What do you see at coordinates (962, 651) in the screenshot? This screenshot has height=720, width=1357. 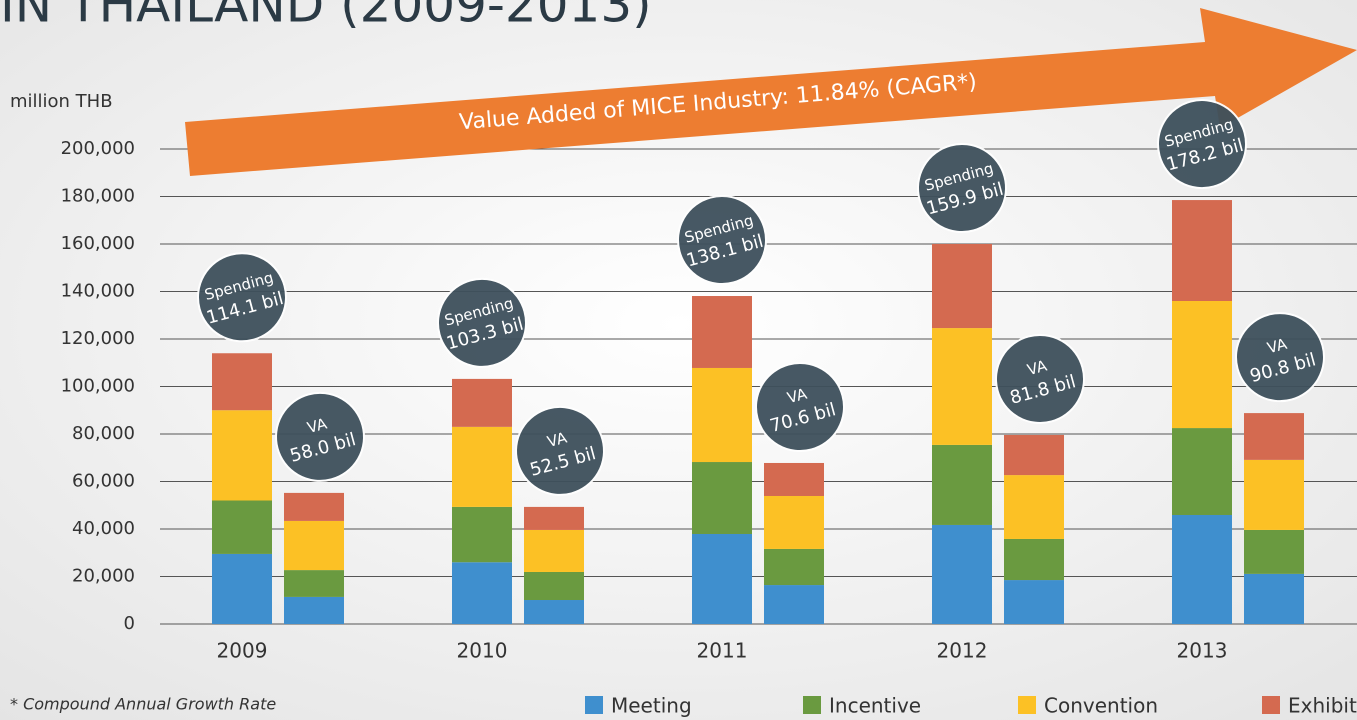 I see `x-tick-label: 2012` at bounding box center [962, 651].